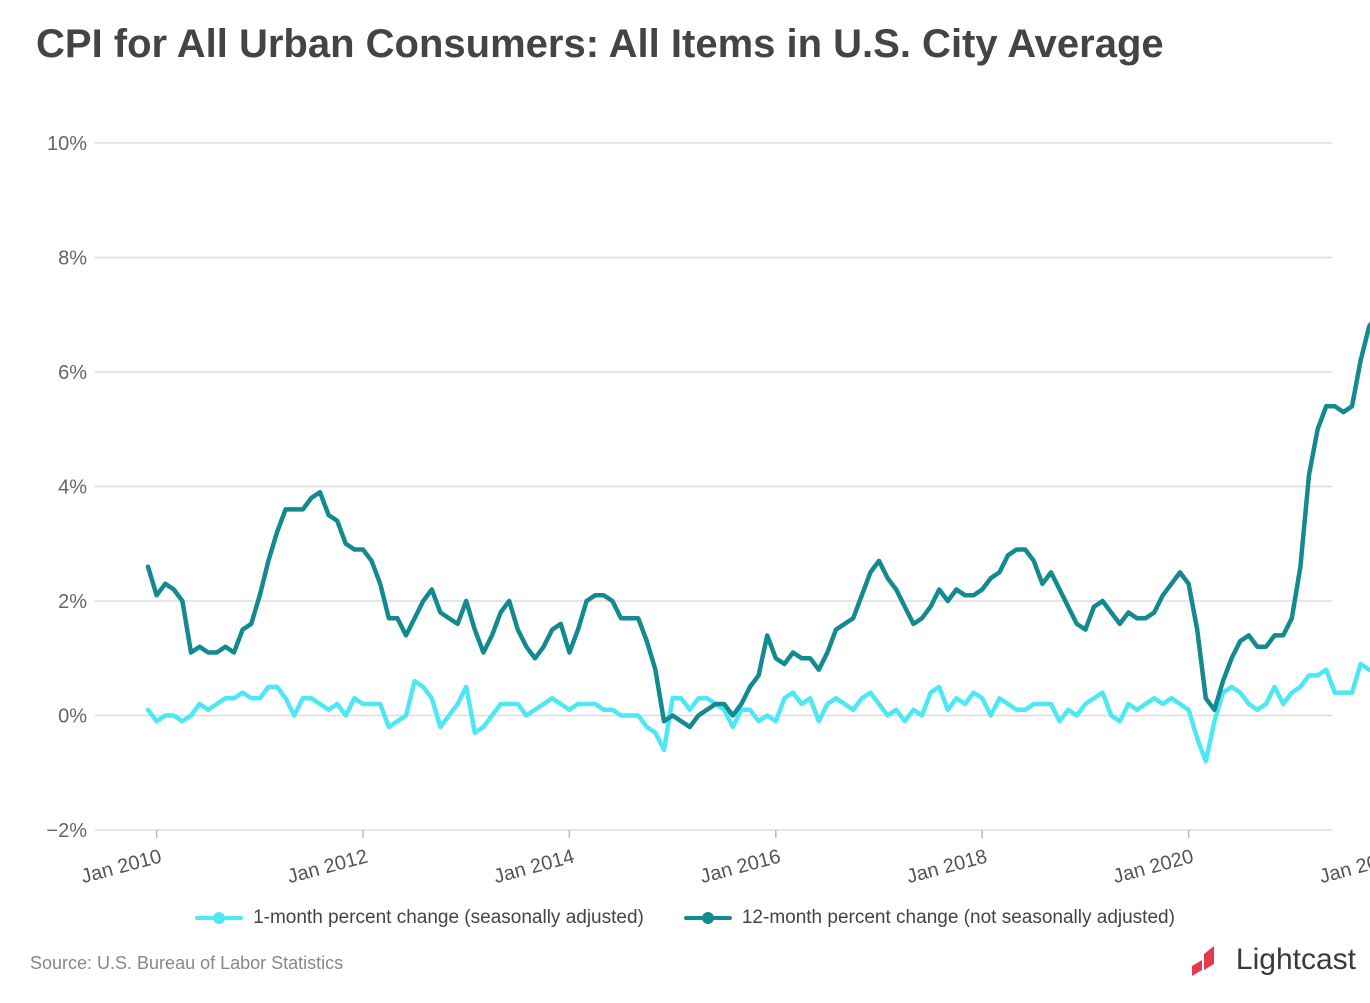 This screenshot has width=1370, height=1003. I want to click on x-tick-label: Jan 2018, so click(946, 867).